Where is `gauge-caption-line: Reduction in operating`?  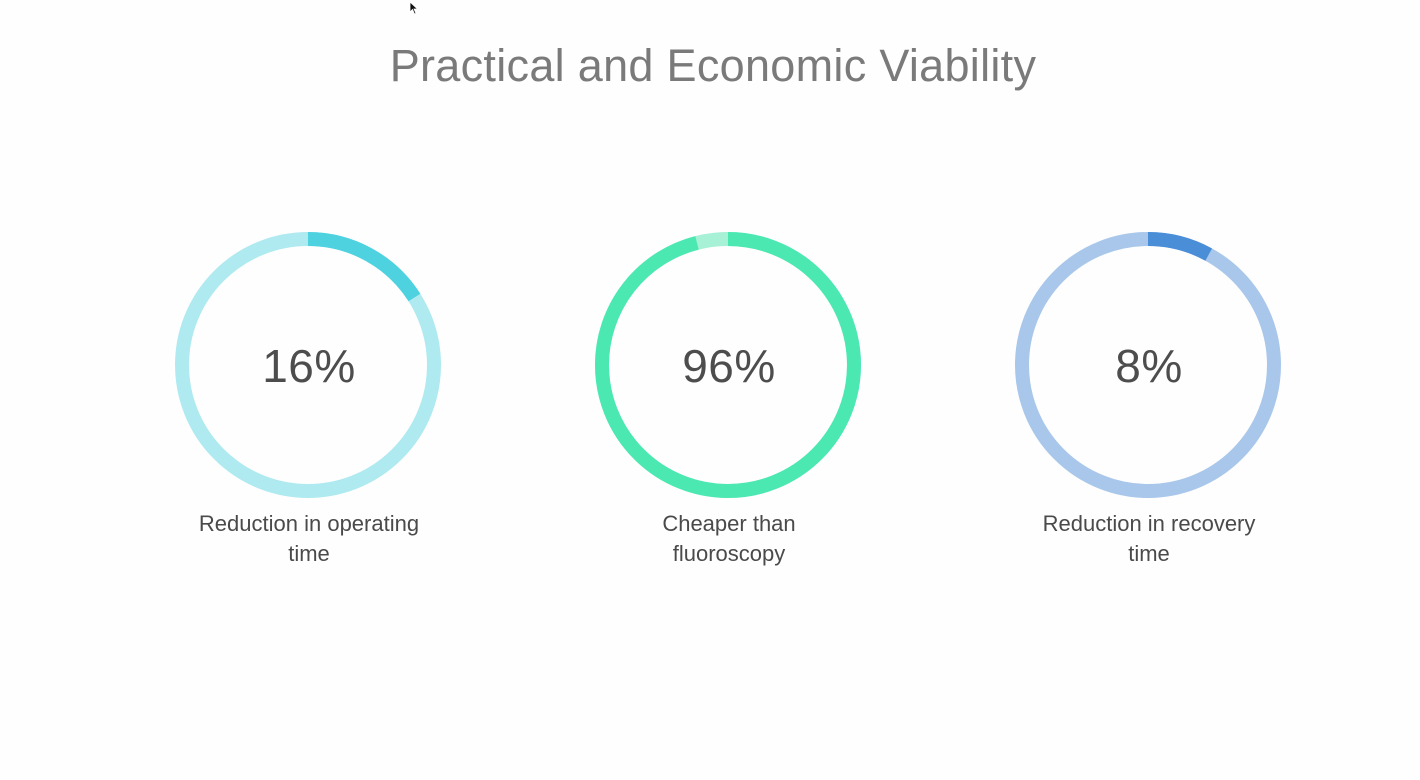 gauge-caption-line: Reduction in operating is located at coordinates (309, 523).